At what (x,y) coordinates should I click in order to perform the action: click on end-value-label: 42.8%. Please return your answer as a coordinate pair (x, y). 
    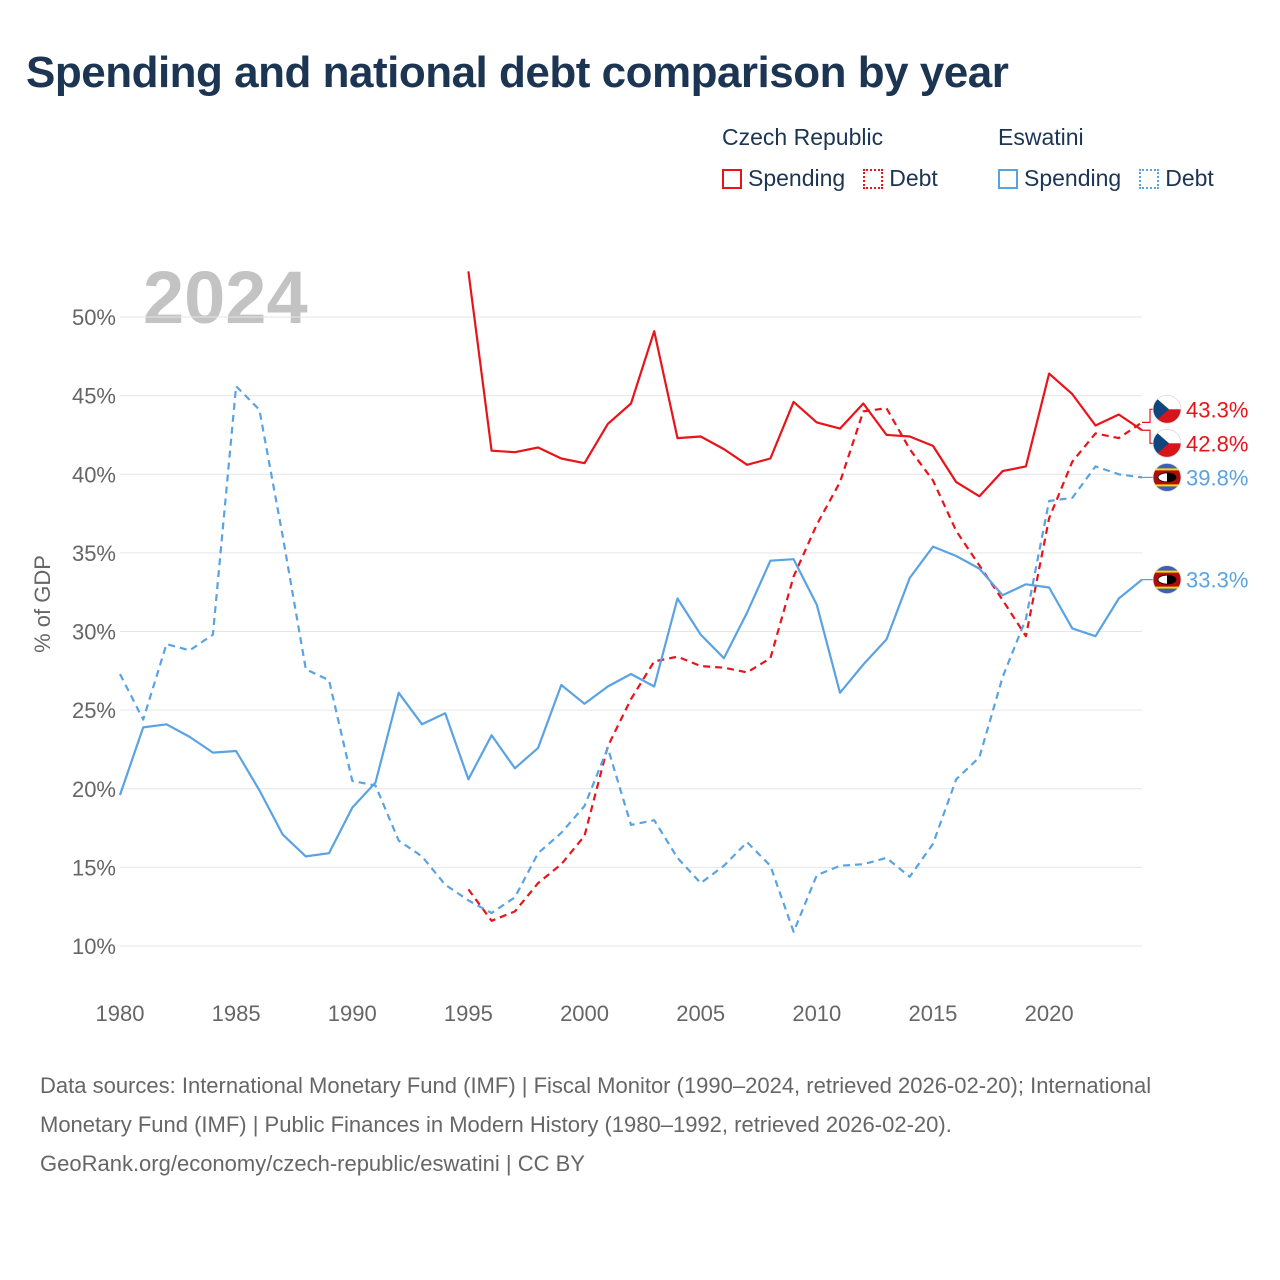
    Looking at the image, I should click on (1217, 443).